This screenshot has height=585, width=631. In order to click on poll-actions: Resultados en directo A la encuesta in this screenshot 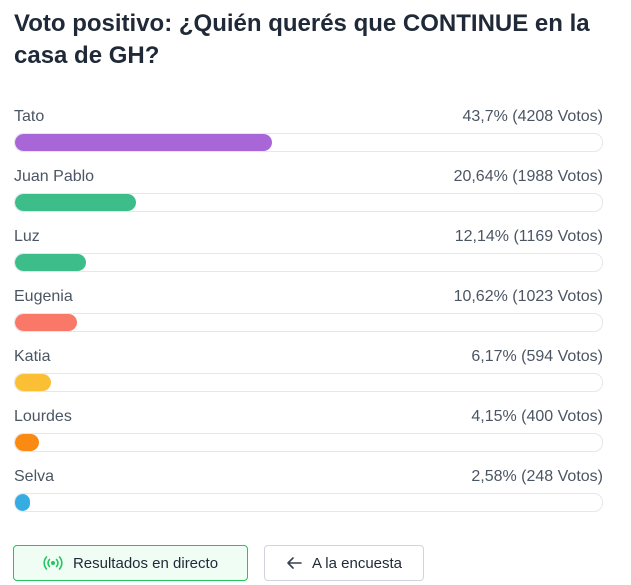, I will do `click(218, 563)`.